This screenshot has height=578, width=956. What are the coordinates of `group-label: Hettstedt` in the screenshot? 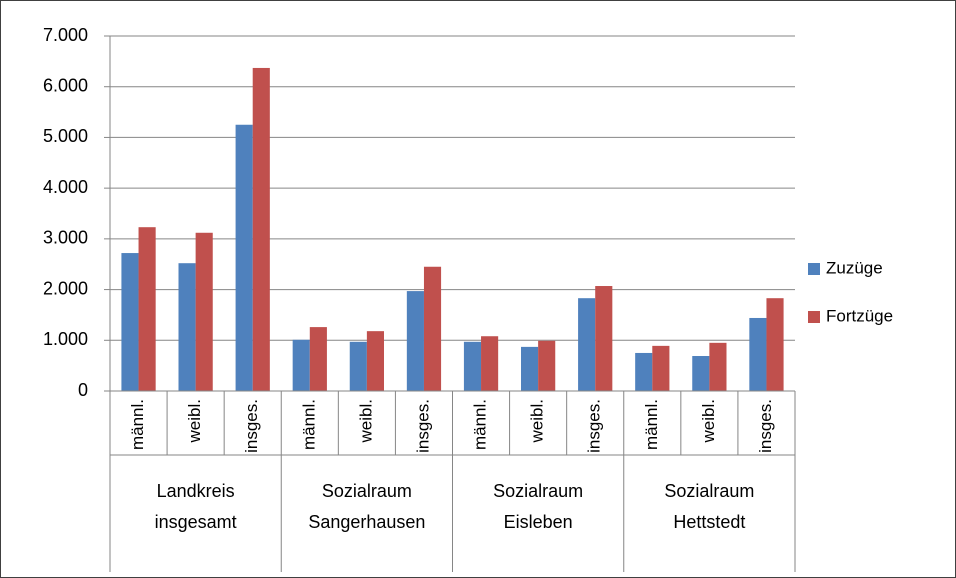 It's located at (709, 522).